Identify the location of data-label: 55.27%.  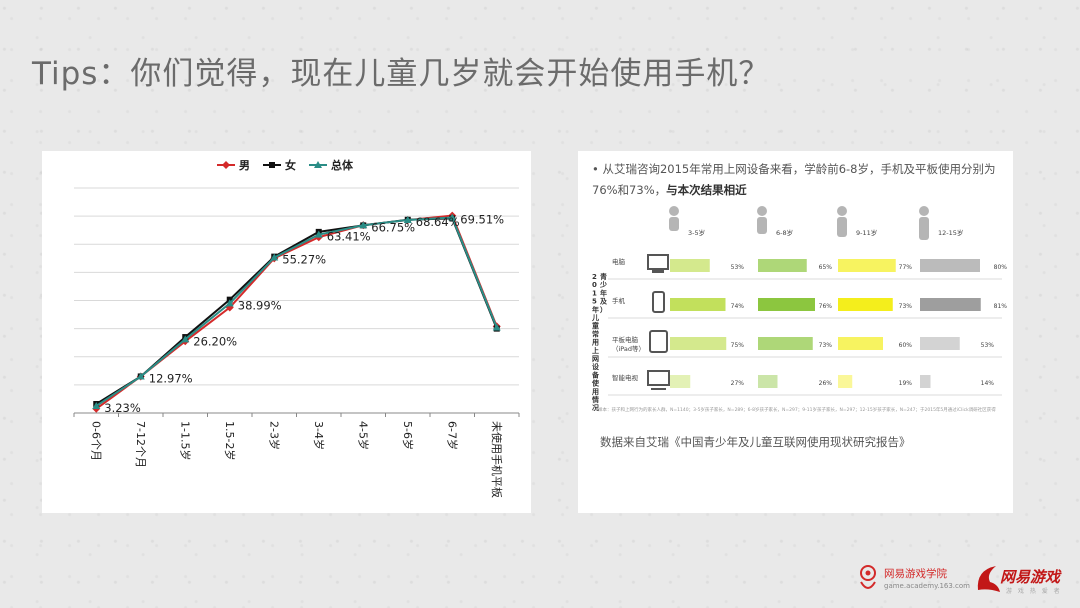
(304, 260).